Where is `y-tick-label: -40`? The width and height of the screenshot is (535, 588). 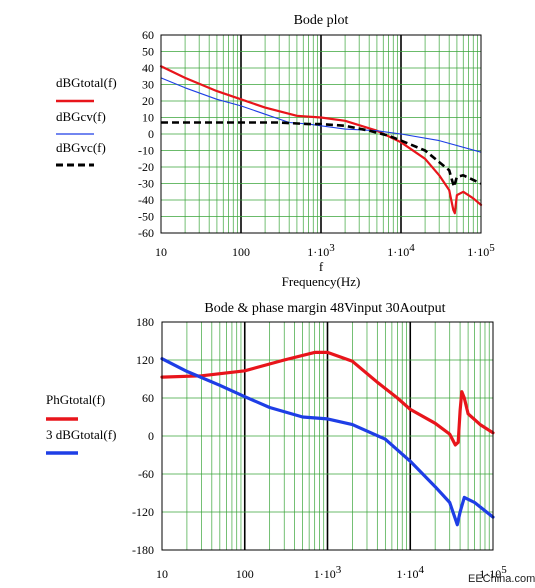 y-tick-label: -40 is located at coordinates (146, 200).